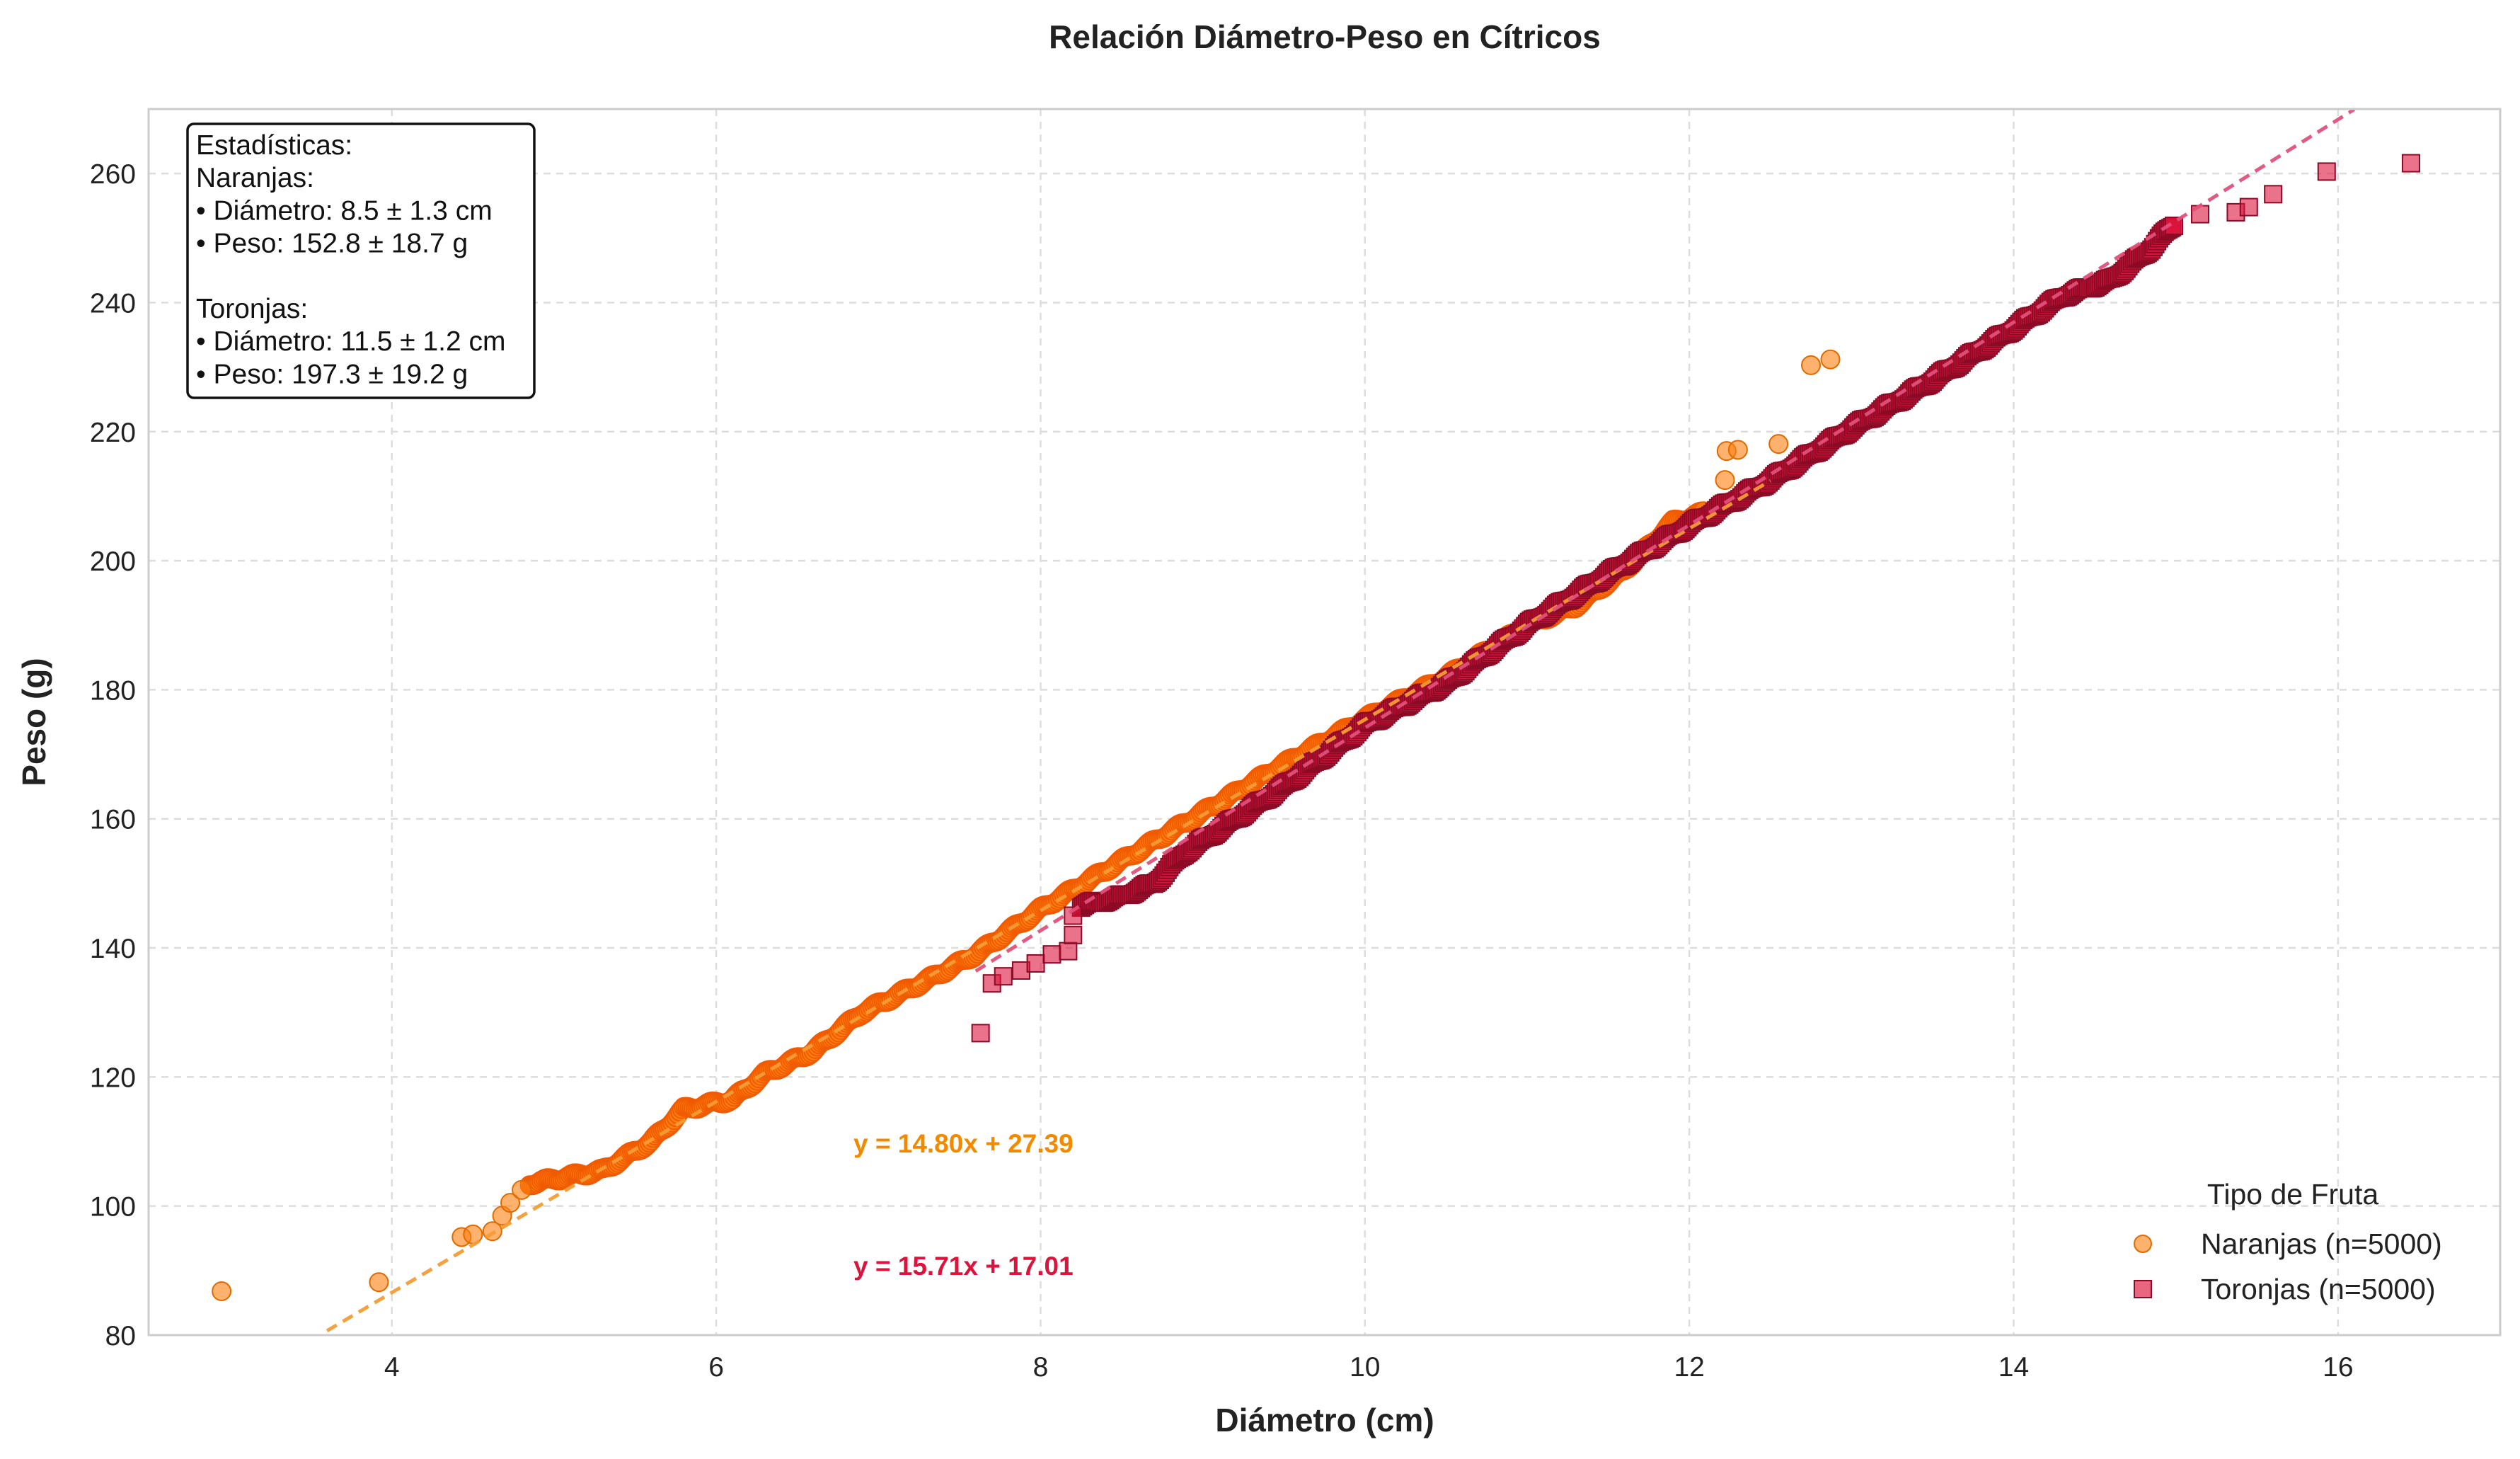  I want to click on stats-line: • Peso: 197.3 ± 19.2 g, so click(332, 374).